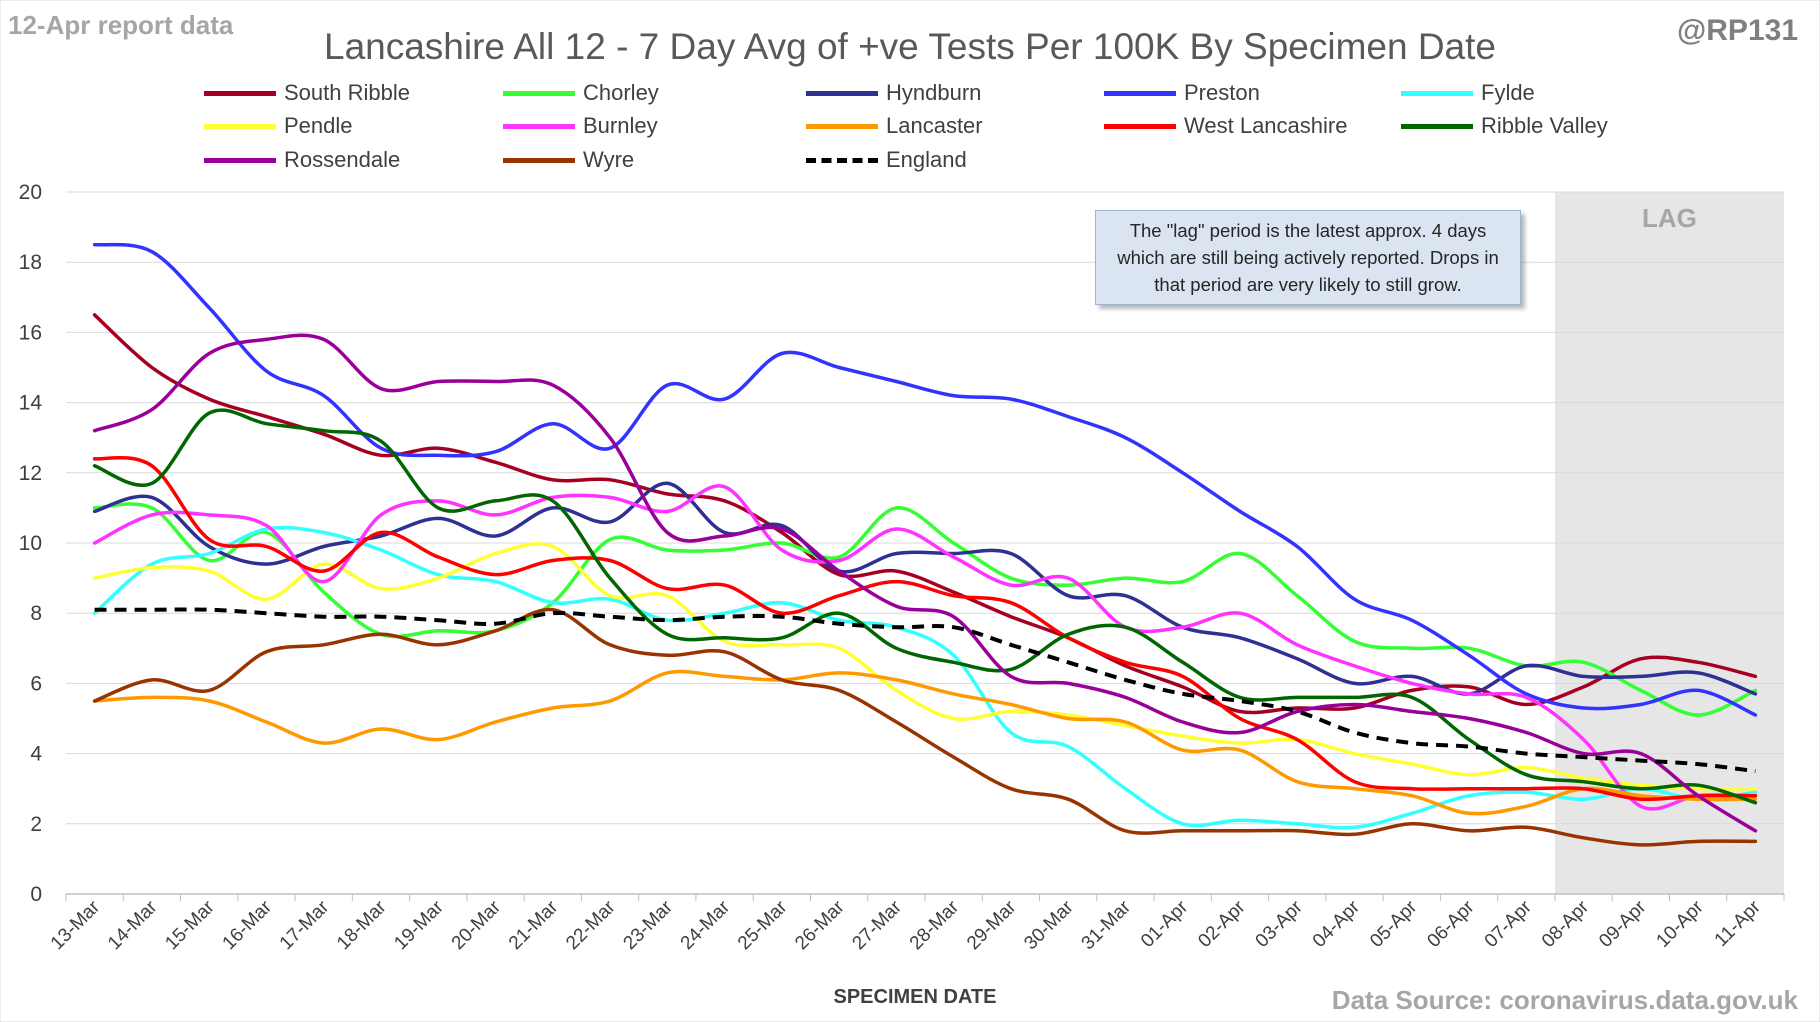 This screenshot has height=1022, width=1820. I want to click on legend-item-burnley: Burnley, so click(580, 126).